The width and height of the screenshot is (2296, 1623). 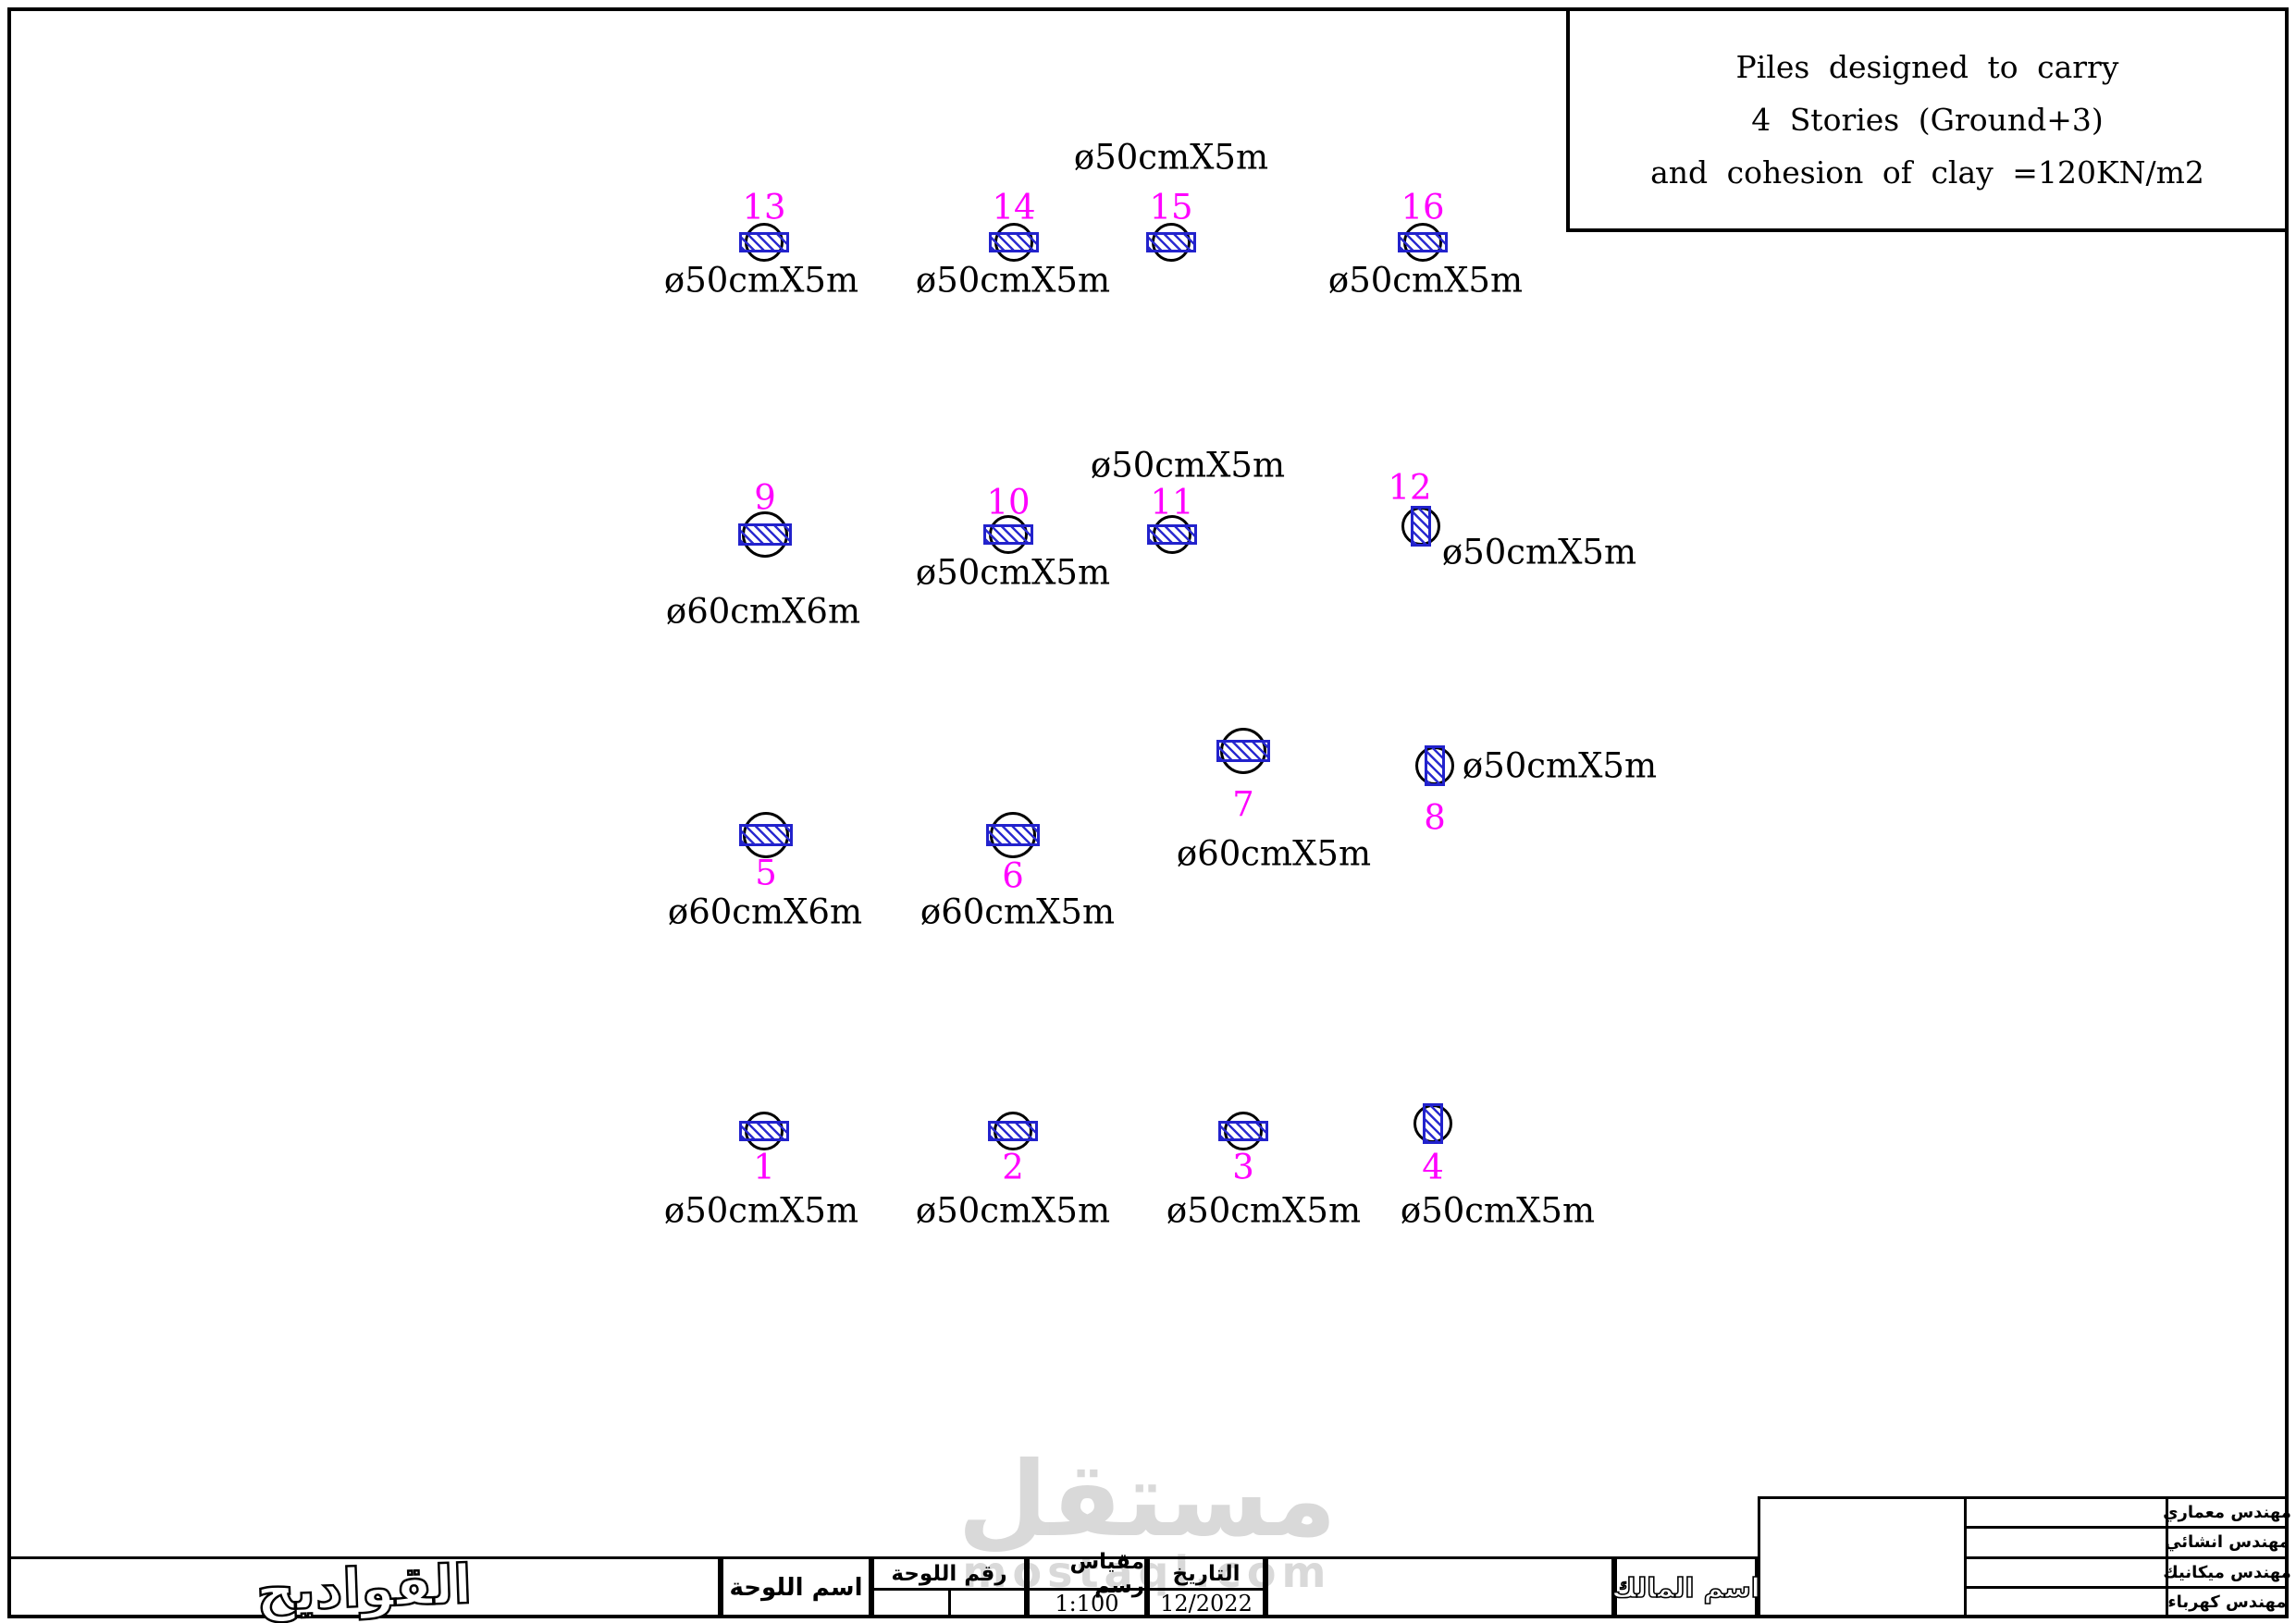 What do you see at coordinates (1435, 817) in the screenshot?
I see `pile-number-8: 8` at bounding box center [1435, 817].